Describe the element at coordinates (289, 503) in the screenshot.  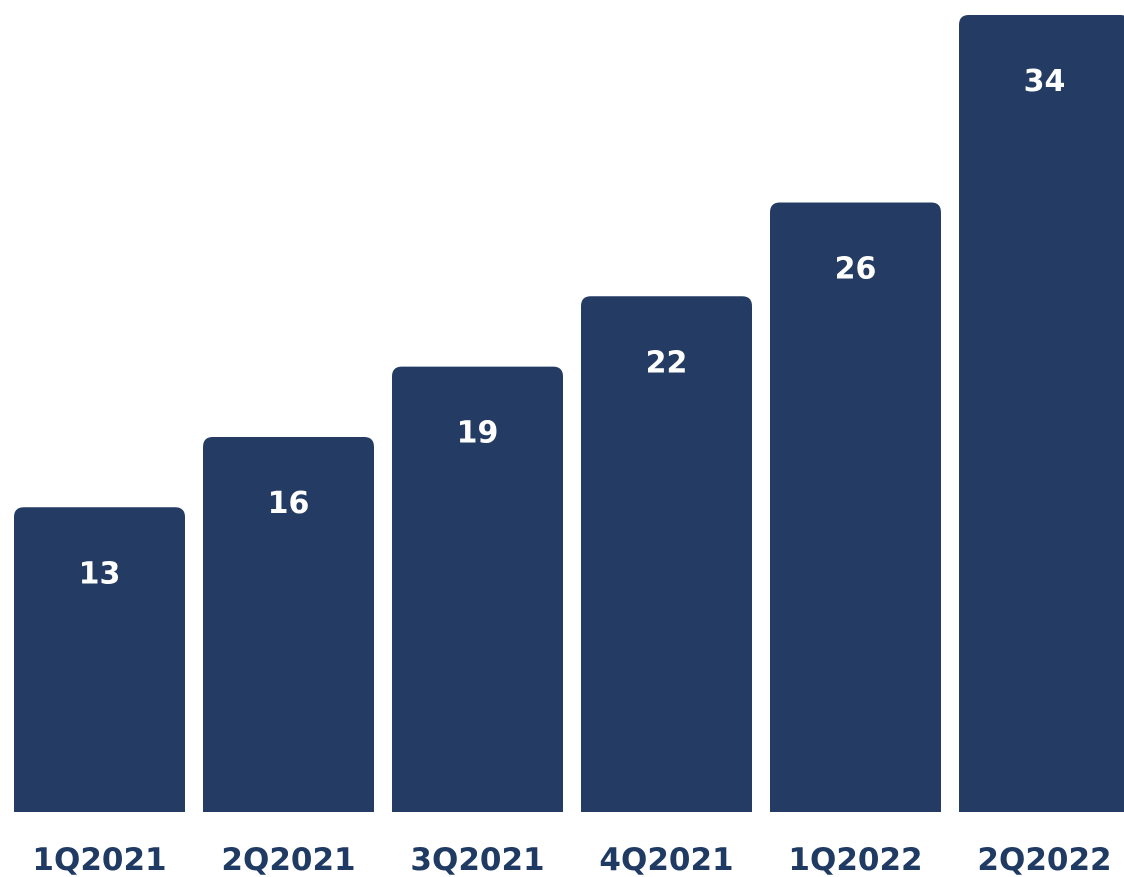
I see `data-label-2q2021: 16` at that location.